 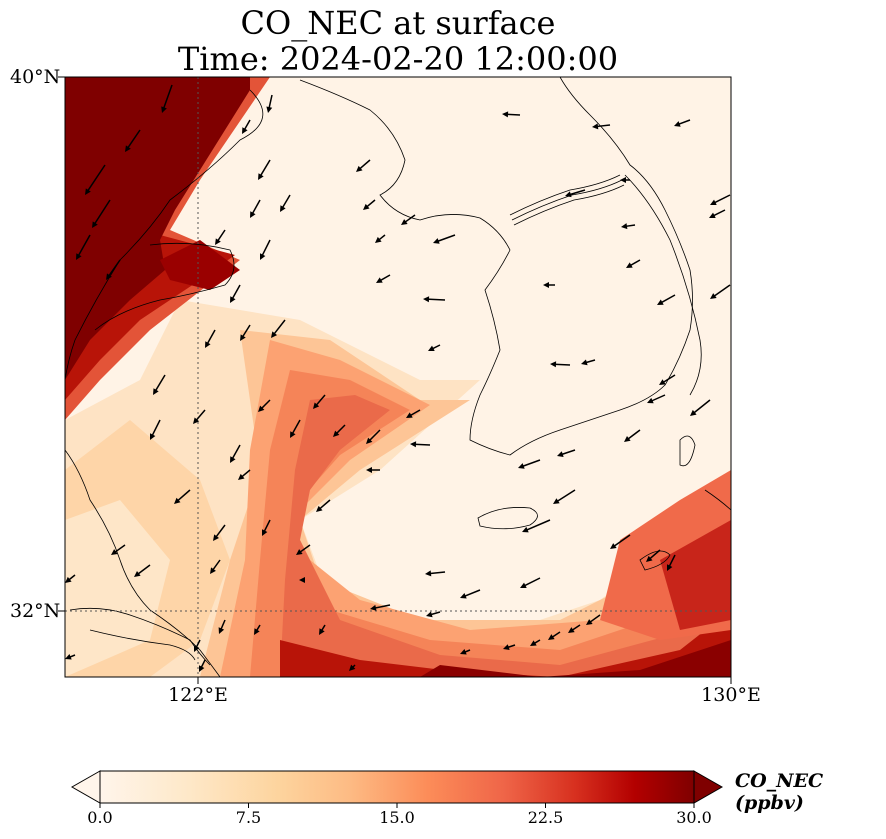 I want to click on lon-label-122e: 122°E, so click(x=198, y=695).